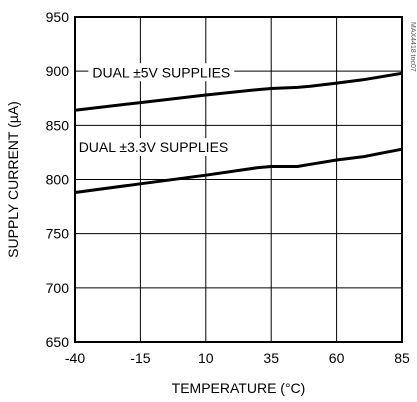 Image resolution: width=417 pixels, height=402 pixels. I want to click on series-label: DUAL ±5V SUPPLIES, so click(161, 72).